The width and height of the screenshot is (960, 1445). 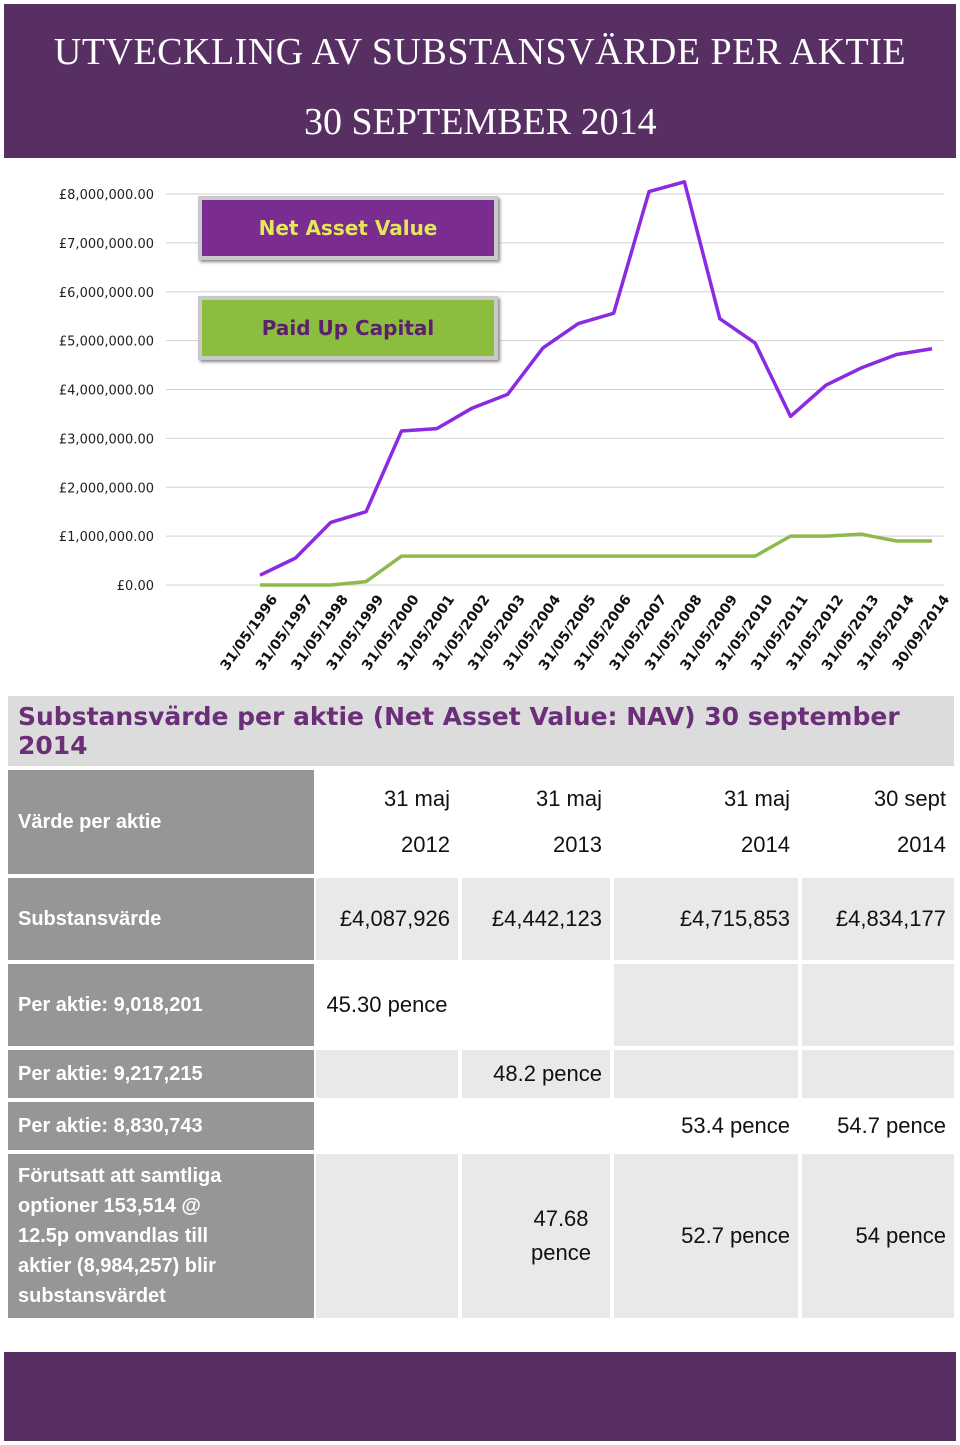 I want to click on col-header-2014: 31 maj 2014, so click(x=706, y=822).